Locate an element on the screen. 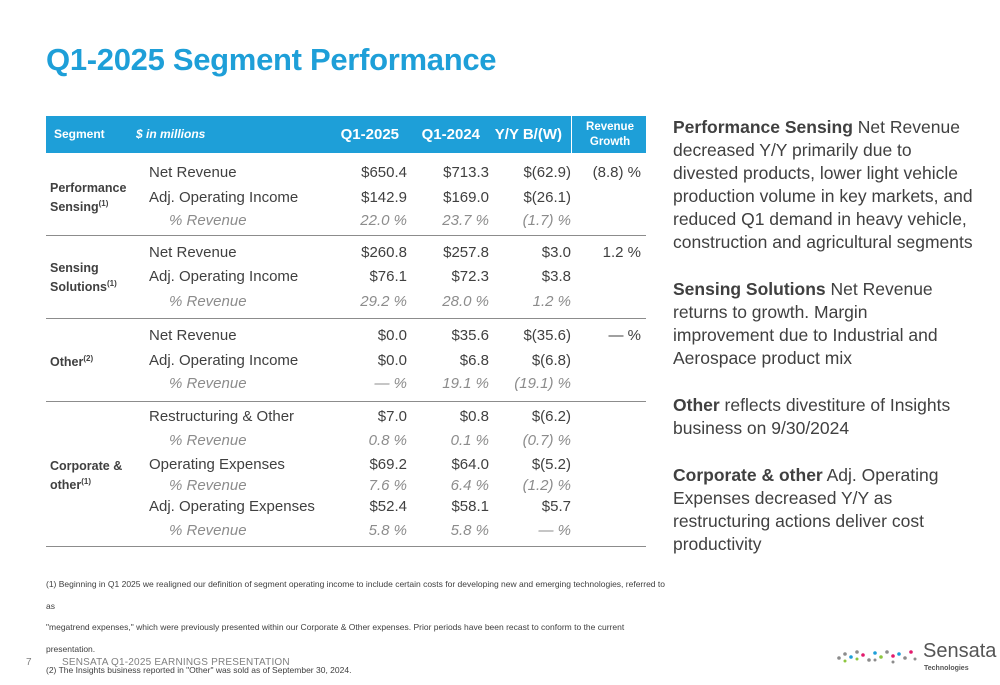 The image size is (1000, 685). logo-subtitle: Technologies is located at coordinates (946, 668).